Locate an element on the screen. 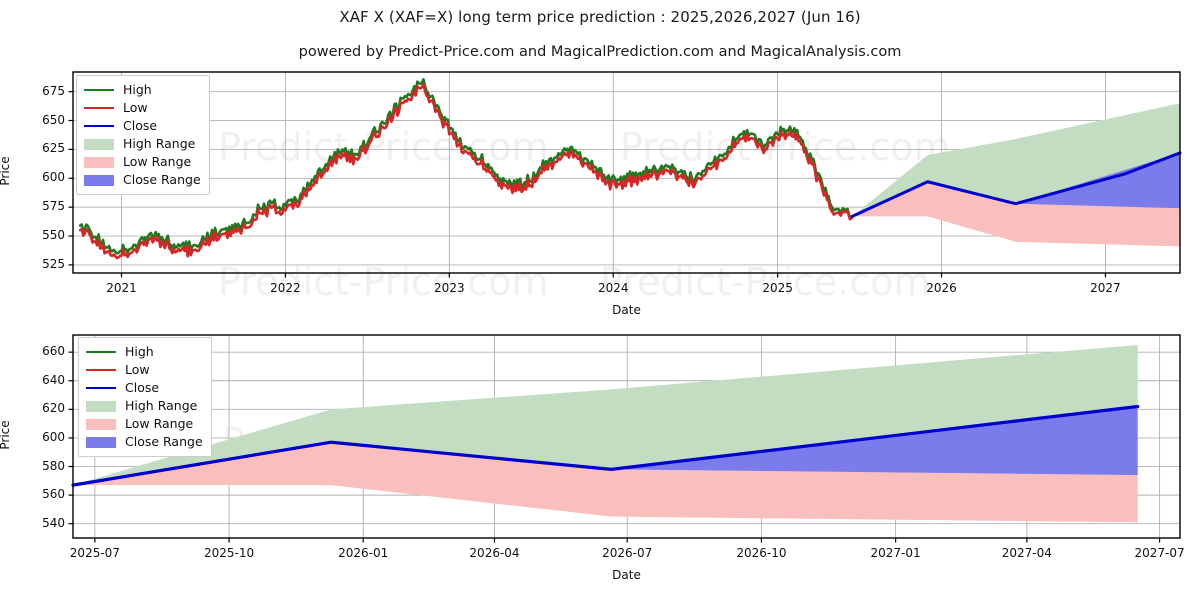 This screenshot has height=605, width=1200. y-tick-label: 640 is located at coordinates (53, 379).